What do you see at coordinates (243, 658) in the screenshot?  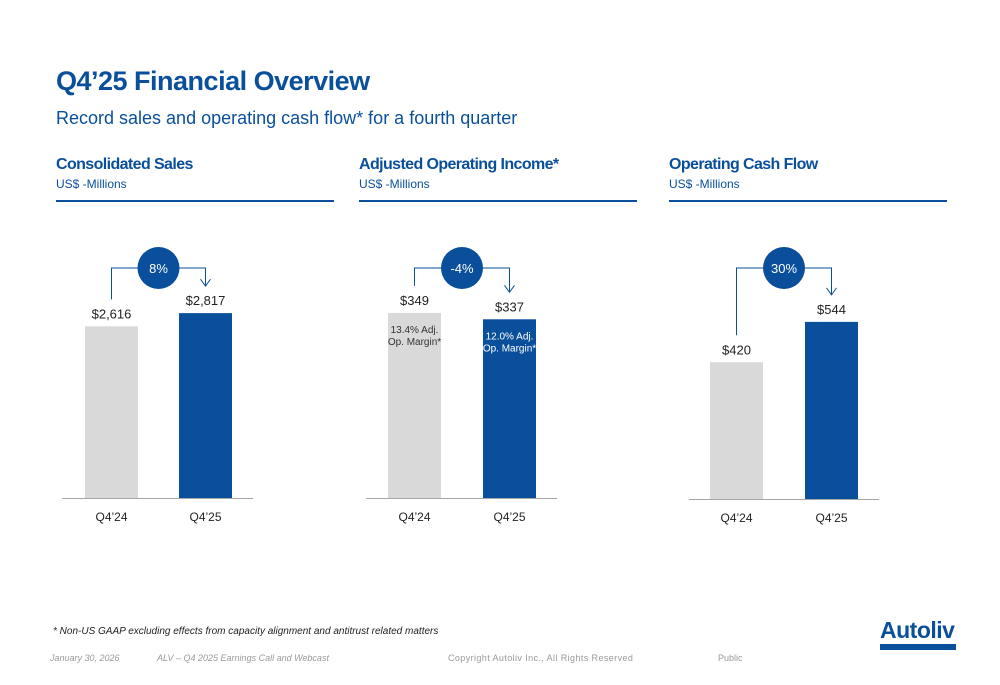 I see `footer-event: ALV – Q4 2025 Earnings Call and Webcast` at bounding box center [243, 658].